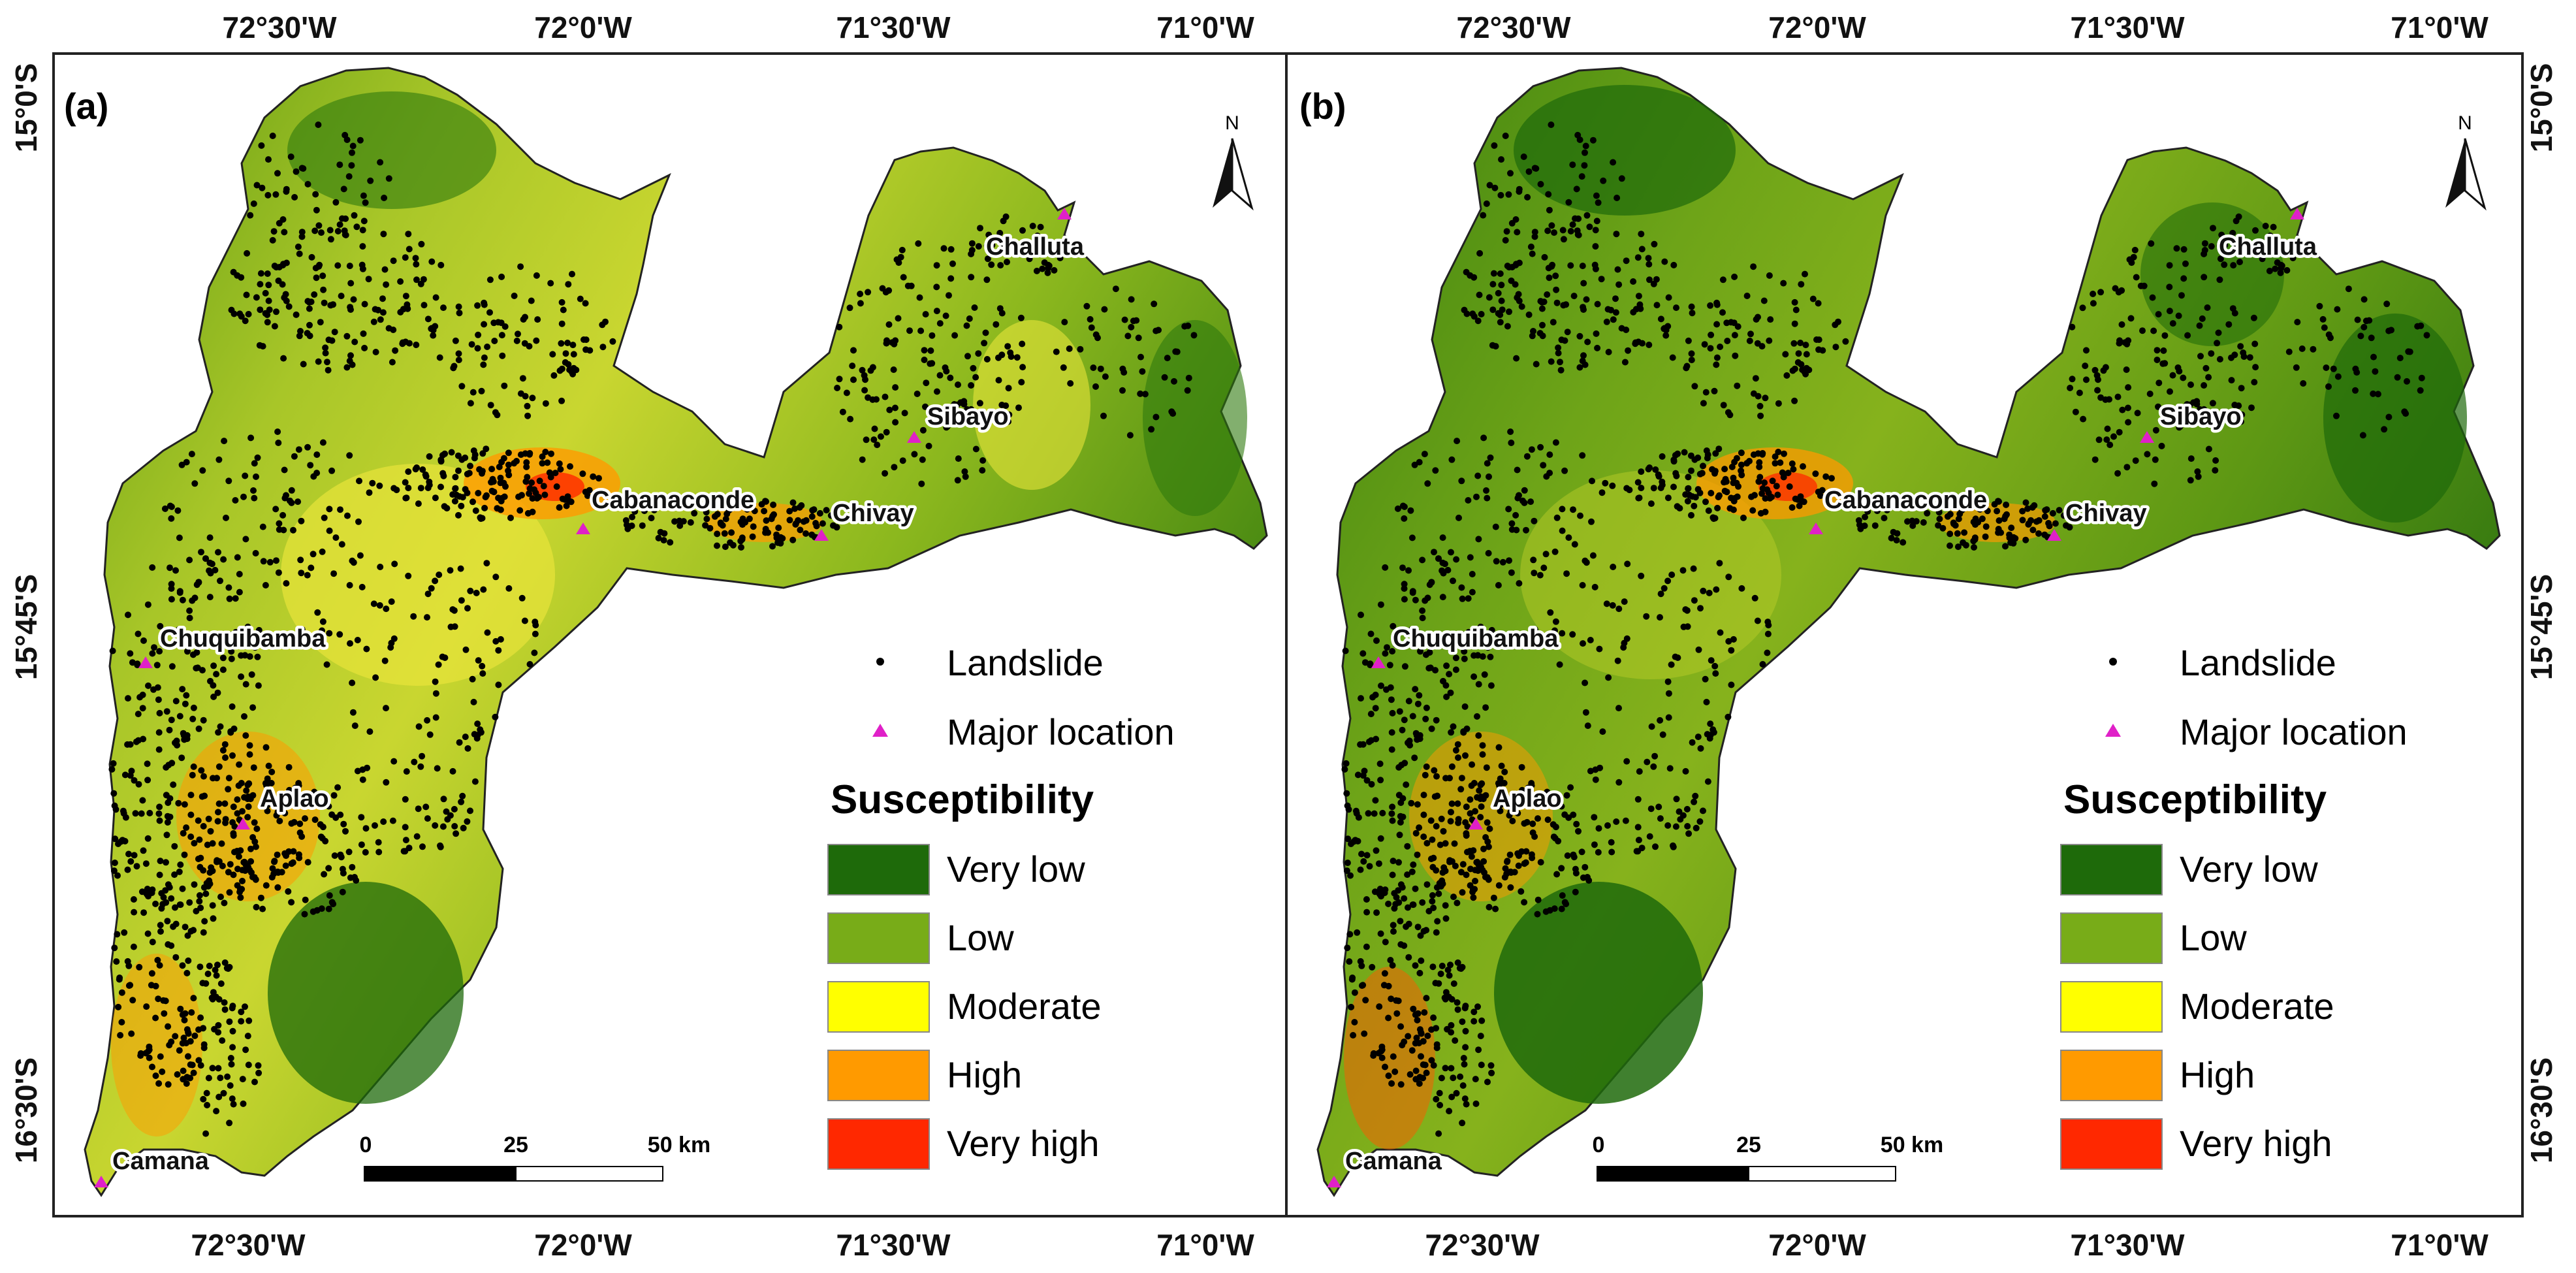 The width and height of the screenshot is (2576, 1273). Describe the element at coordinates (1393, 1161) in the screenshot. I see `place-label: Camana` at that location.